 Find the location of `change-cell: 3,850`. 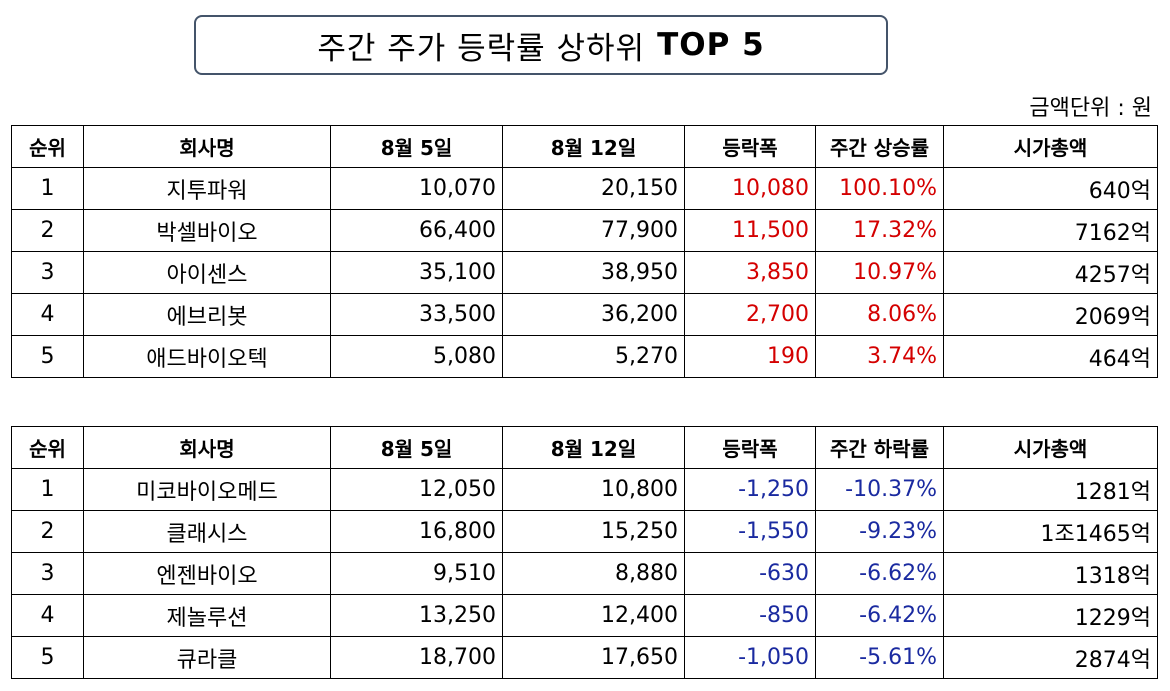

change-cell: 3,850 is located at coordinates (750, 272).